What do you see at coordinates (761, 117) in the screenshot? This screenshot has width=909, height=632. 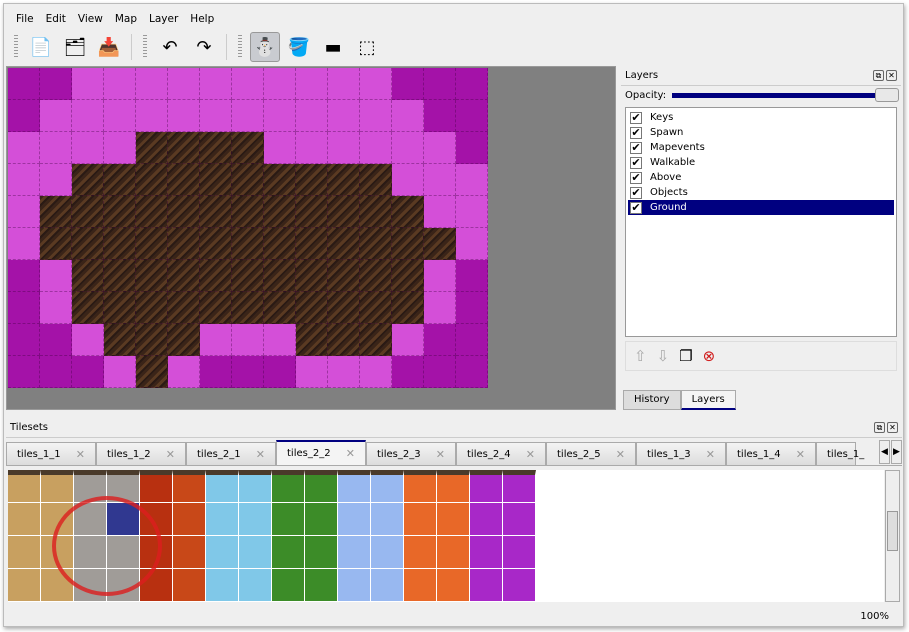 I see `layer-item: ✔ Keys` at bounding box center [761, 117].